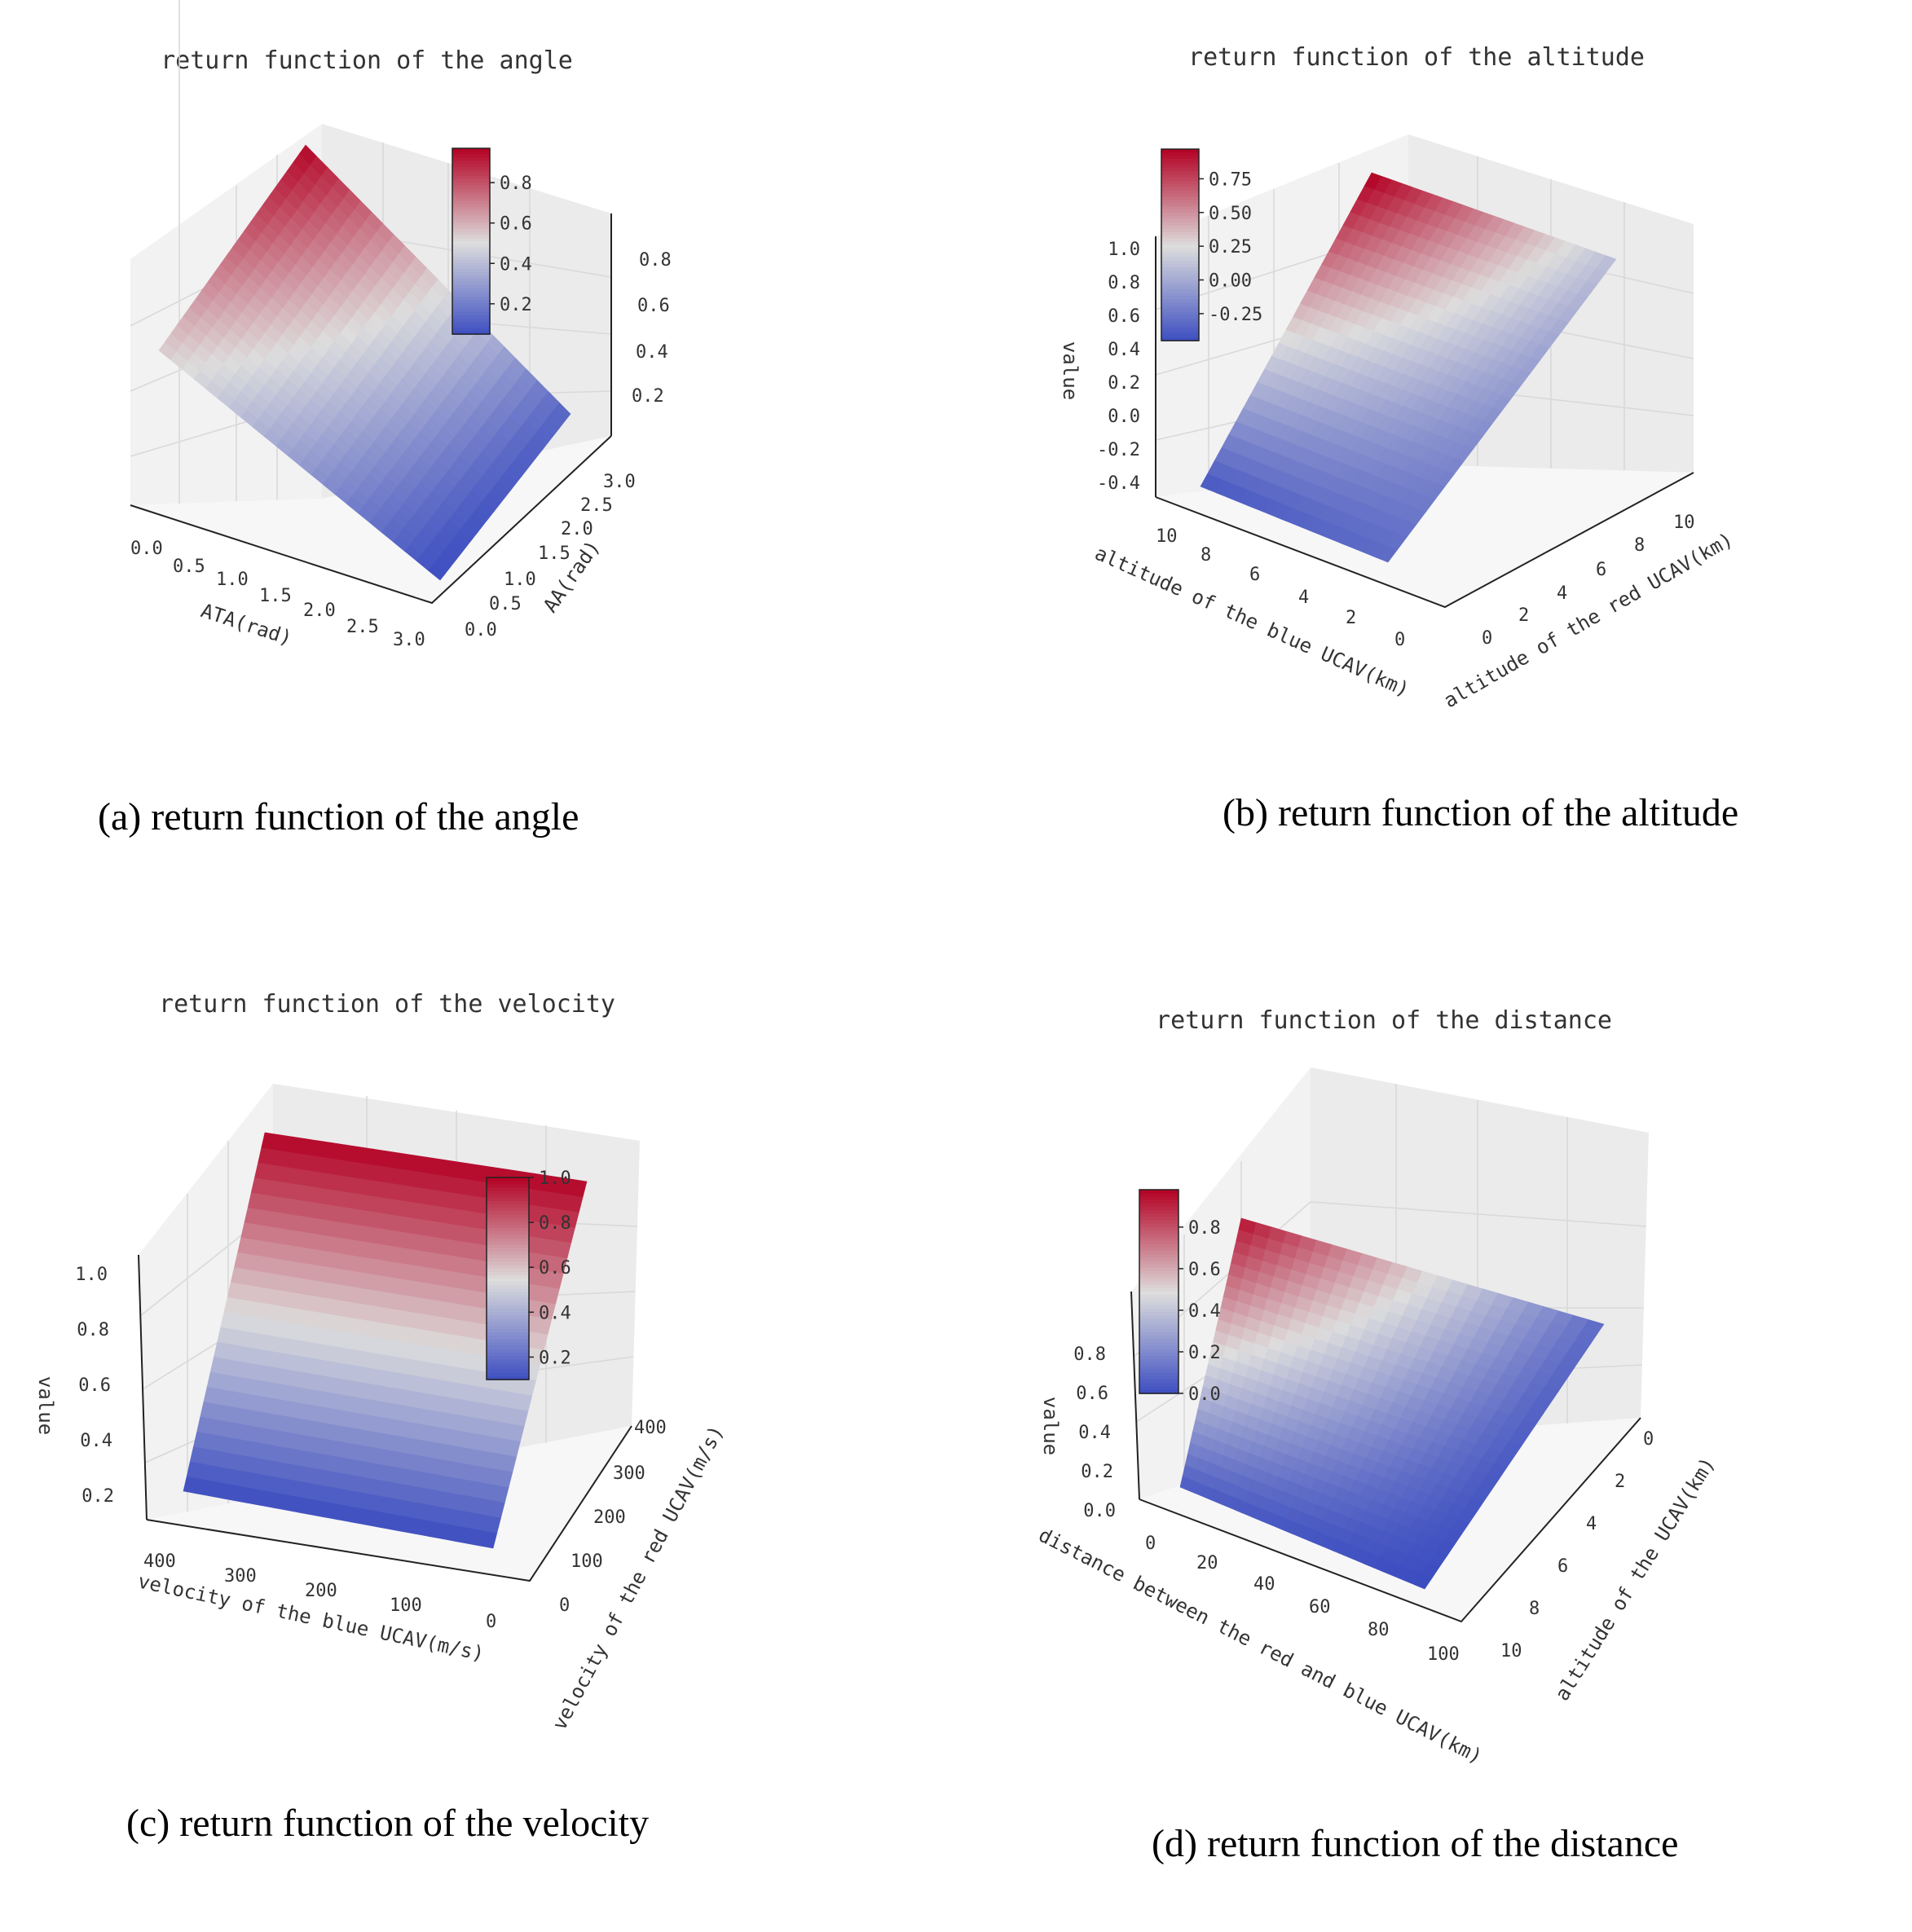 Image resolution: width=1912 pixels, height=1932 pixels. What do you see at coordinates (648, 396) in the screenshot?
I see `z-tick: 0.2` at bounding box center [648, 396].